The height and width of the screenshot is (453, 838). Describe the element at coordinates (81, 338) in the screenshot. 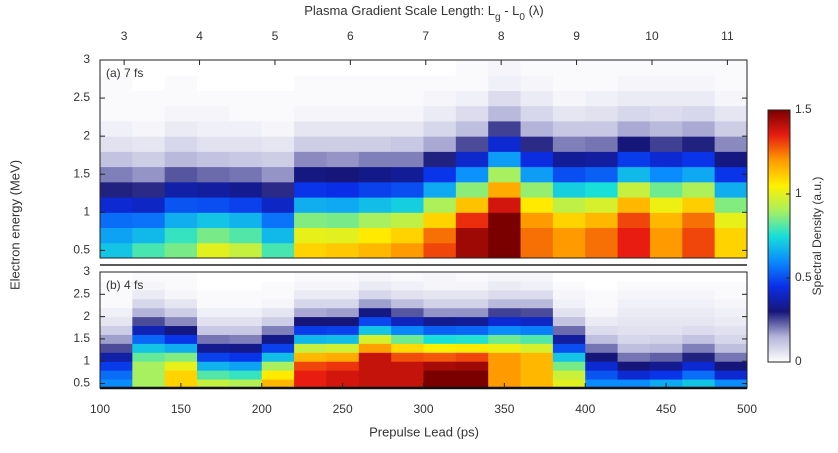

I see `y-tick-label: 1.5` at that location.